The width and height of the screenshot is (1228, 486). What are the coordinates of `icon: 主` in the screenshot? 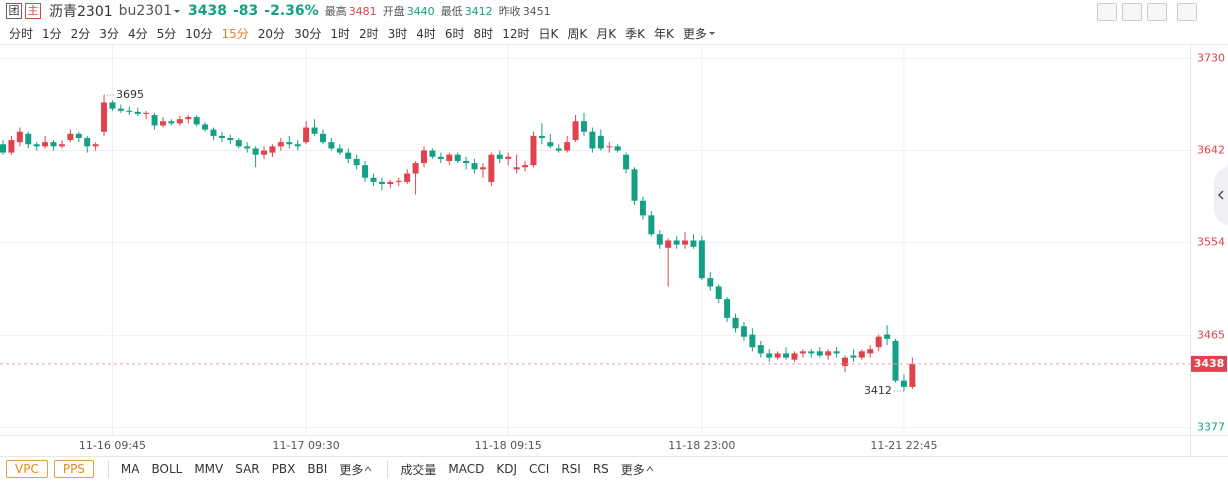 It's located at (33, 11).